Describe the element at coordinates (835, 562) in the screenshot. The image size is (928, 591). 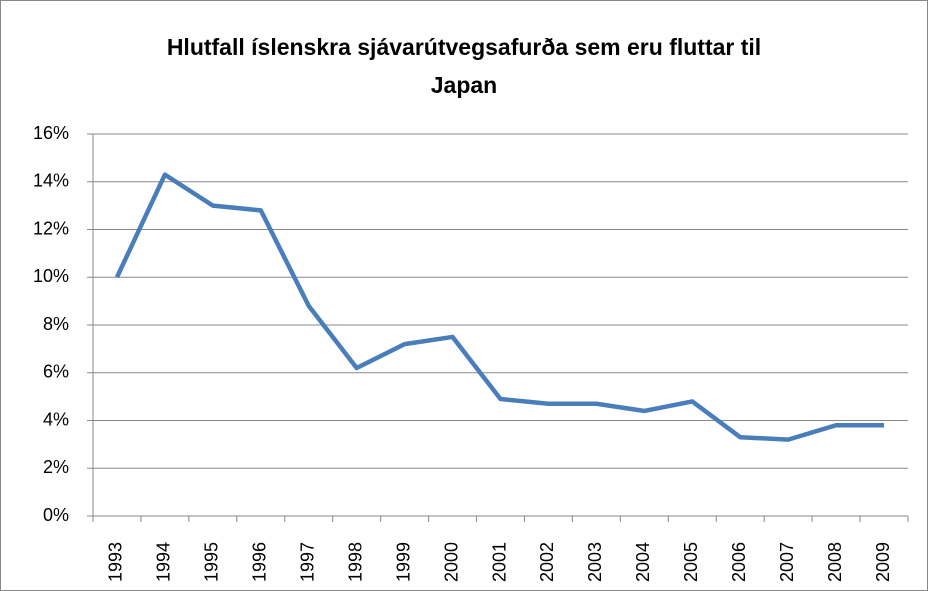
I see `x-tick-label: 2008` at that location.